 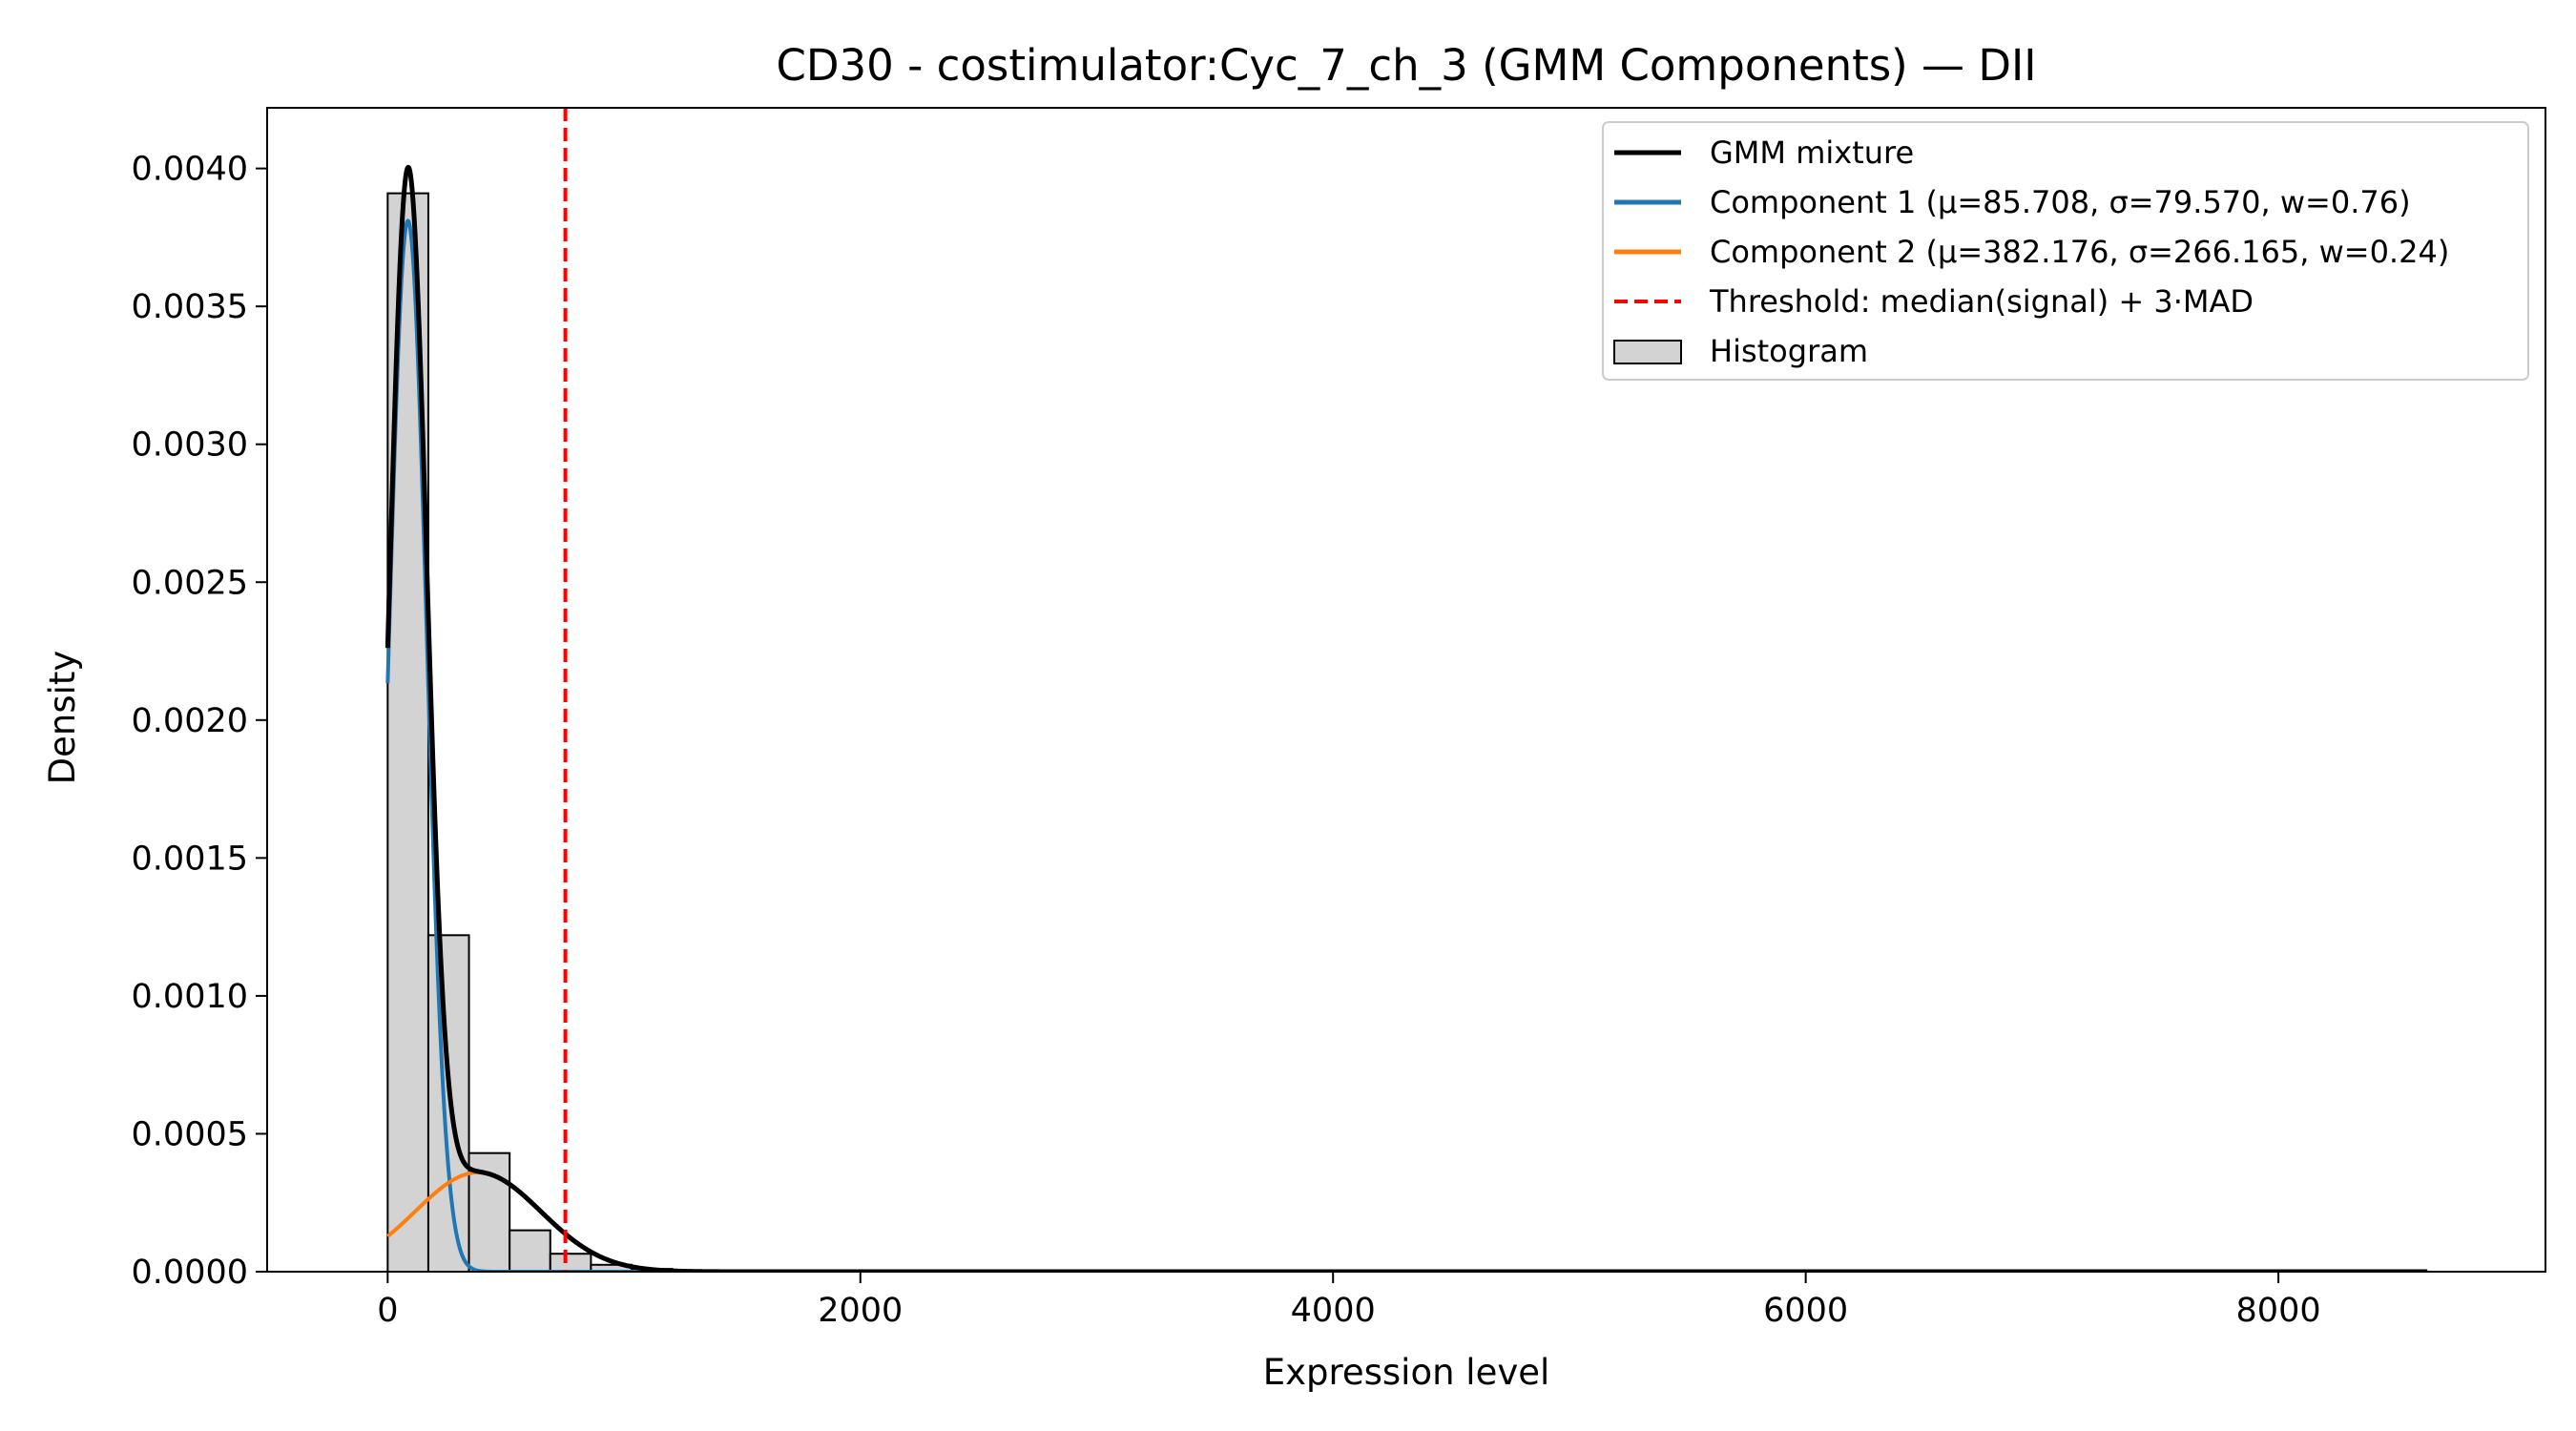 What do you see at coordinates (190, 721) in the screenshot?
I see `y-tick-label: 0.0020` at bounding box center [190, 721].